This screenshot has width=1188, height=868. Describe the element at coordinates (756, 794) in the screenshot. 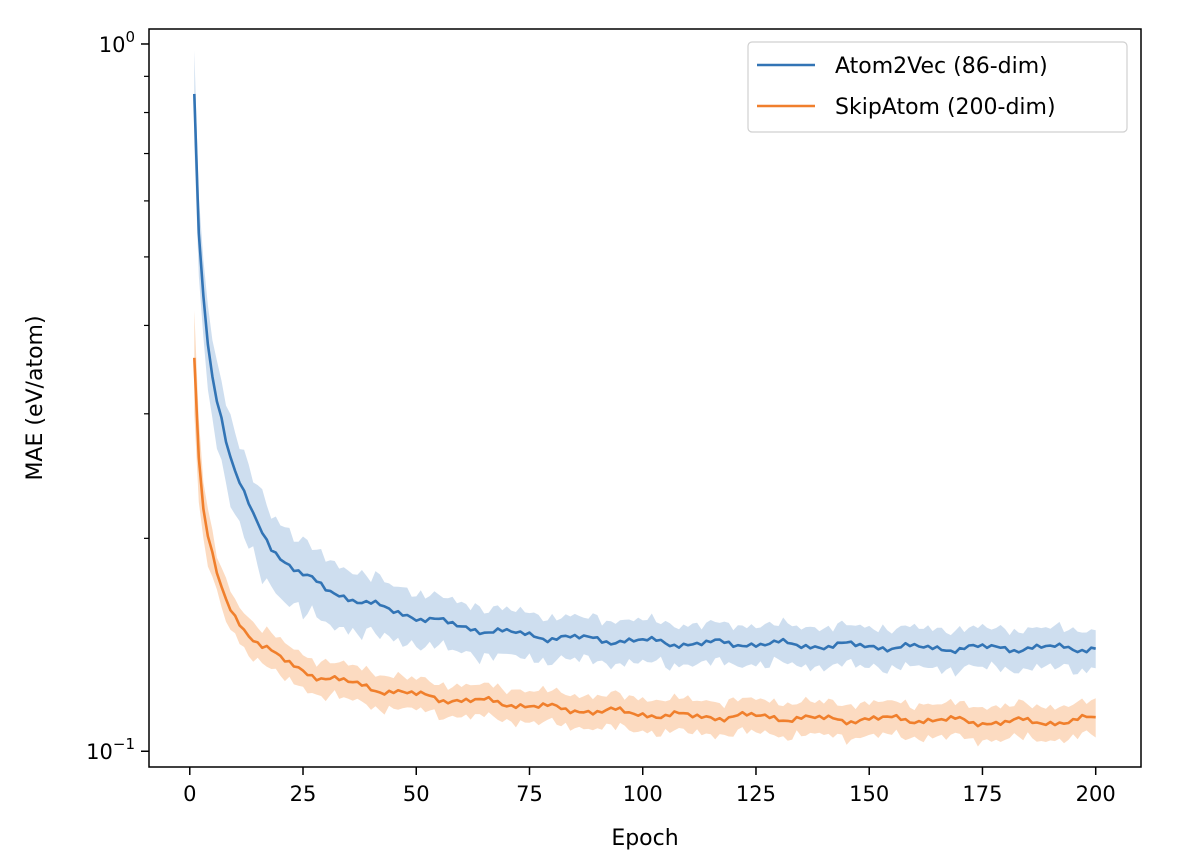

I see `x-tick-label: 125` at that location.